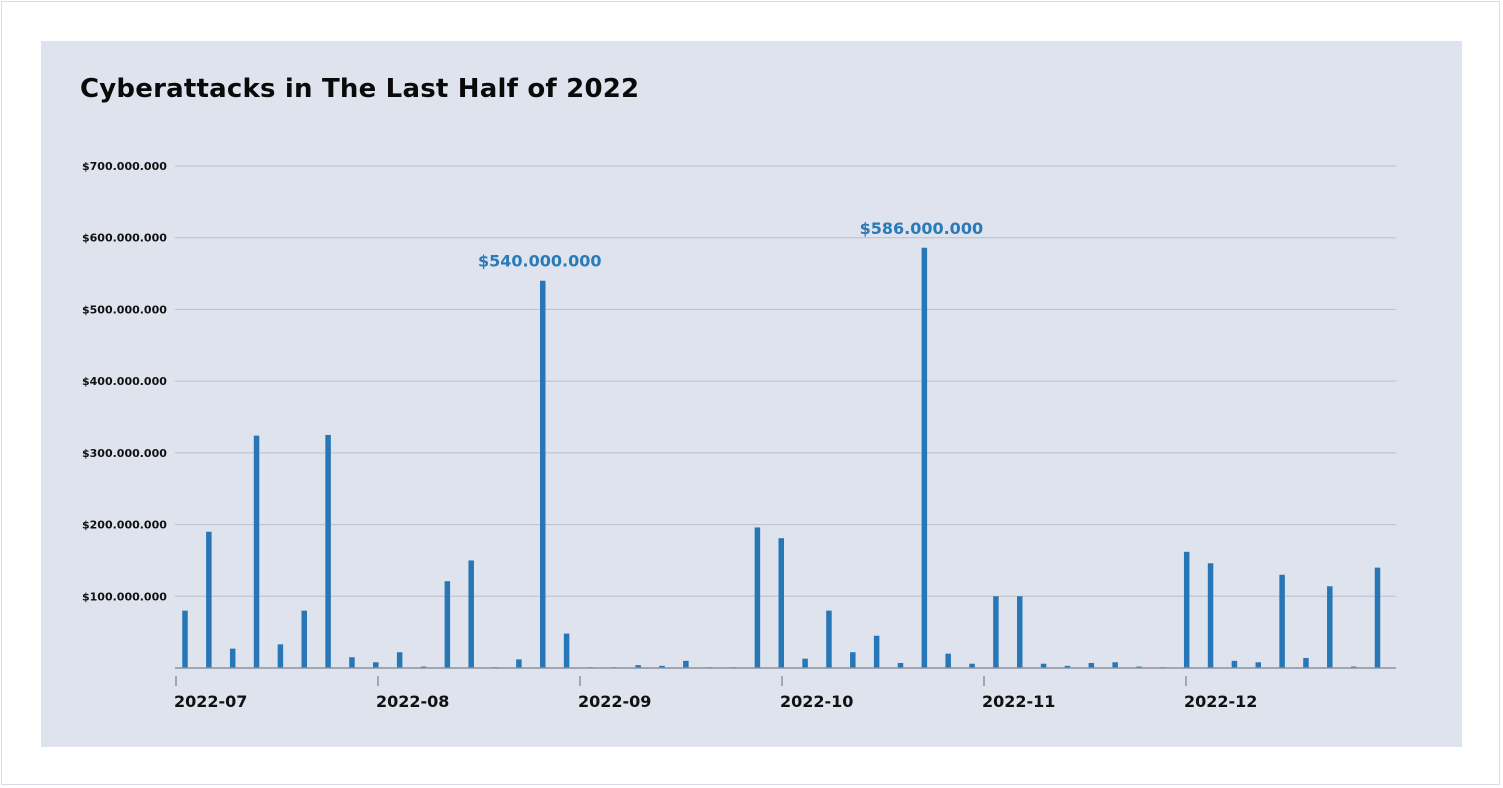  I want to click on x-tick-label: 2022-07, so click(210, 701).